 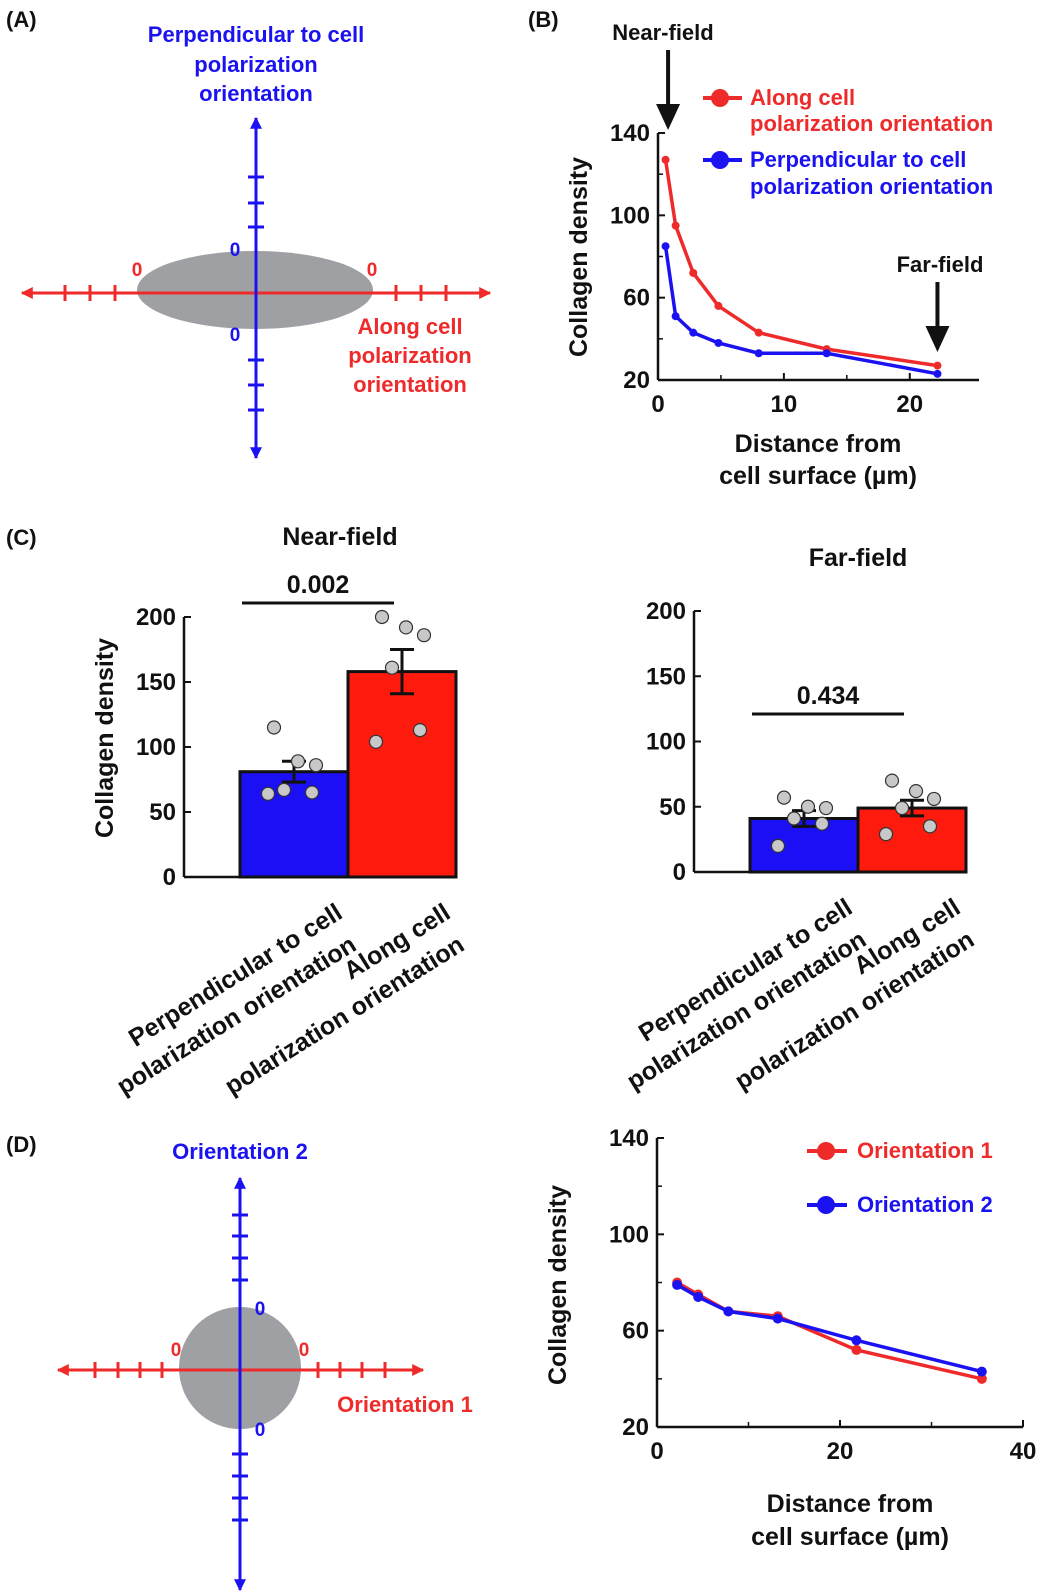 What do you see at coordinates (558, 1285) in the screenshot?
I see `d-y-axis-title: Collagen density` at bounding box center [558, 1285].